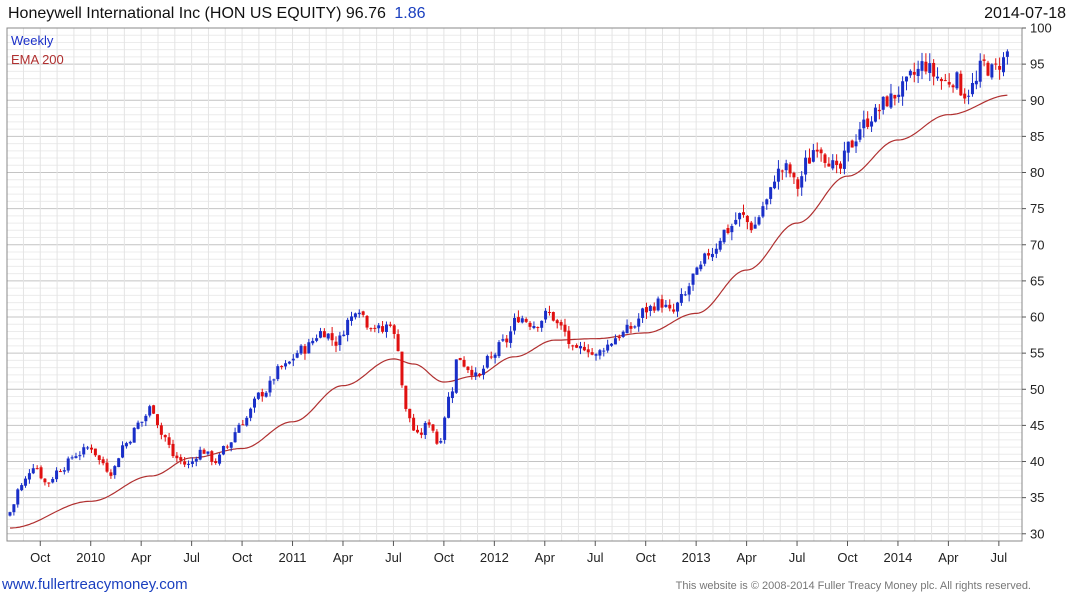 The width and height of the screenshot is (1075, 600). I want to click on y-tick-label: 45, so click(1037, 425).